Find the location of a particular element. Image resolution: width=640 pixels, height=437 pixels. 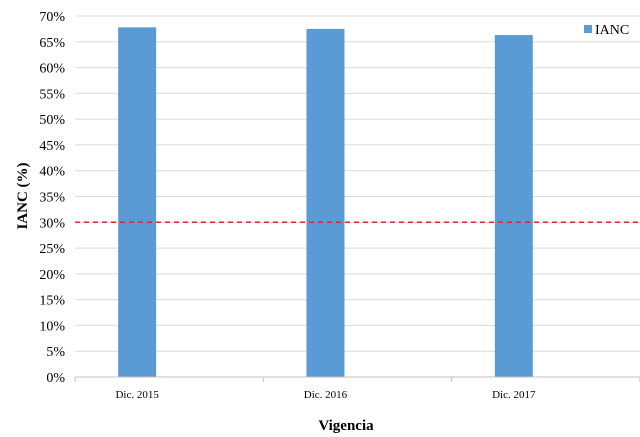

y-tick-label: 70% is located at coordinates (52, 17).